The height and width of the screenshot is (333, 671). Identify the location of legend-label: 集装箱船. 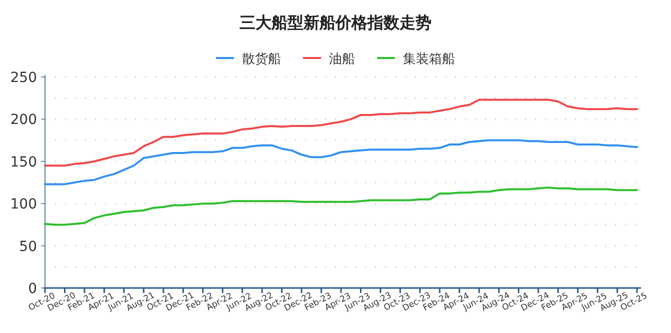
(429, 59).